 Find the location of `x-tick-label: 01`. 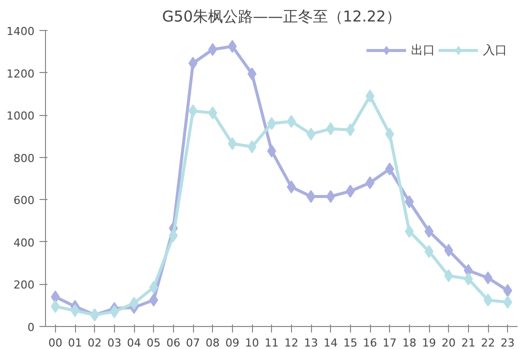

x-tick-label: 01 is located at coordinates (75, 342).